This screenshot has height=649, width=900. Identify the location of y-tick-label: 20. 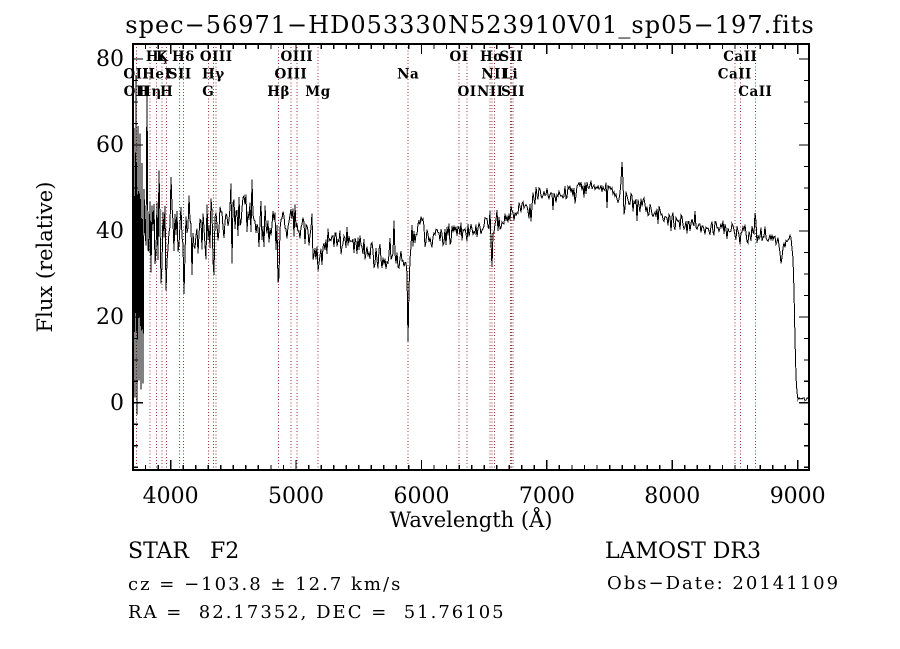
(110, 317).